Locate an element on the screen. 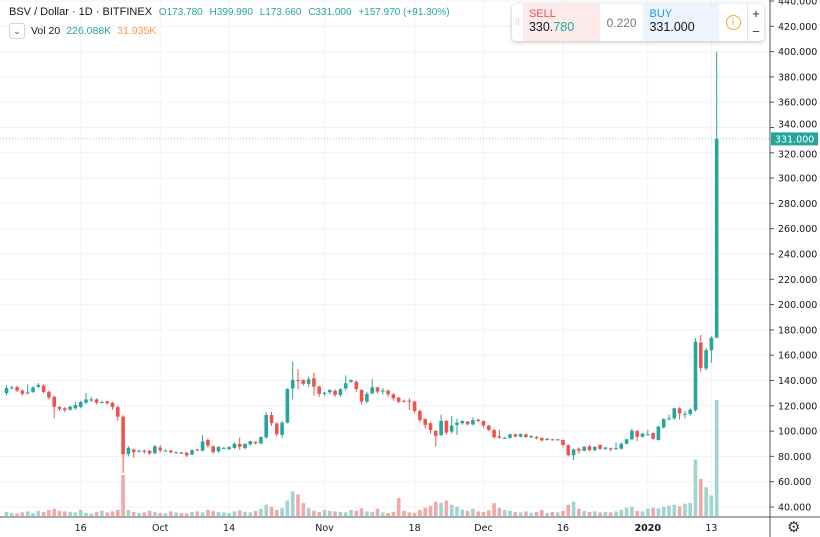  price-axis is located at coordinates (795, 268).